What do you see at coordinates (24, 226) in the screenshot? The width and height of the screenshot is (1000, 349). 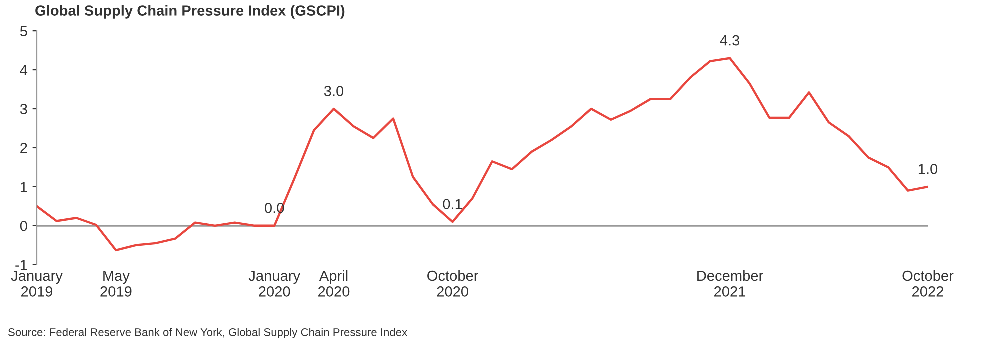 I see `y-tick-label: 0` at bounding box center [24, 226].